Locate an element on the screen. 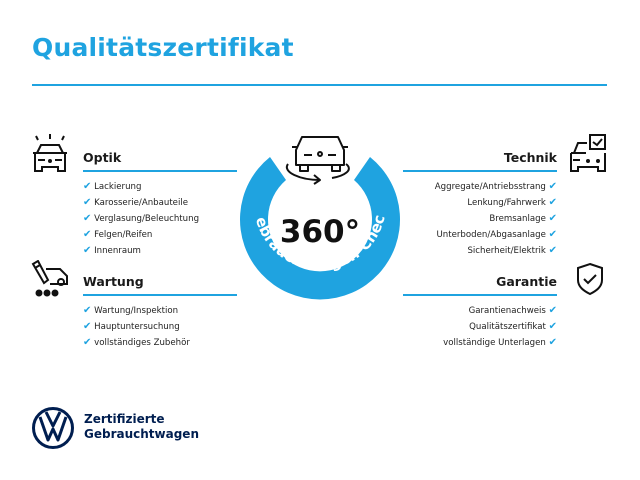 This screenshot has width=640, height=480. list-item: ✔ Lackierung is located at coordinates (112, 186).